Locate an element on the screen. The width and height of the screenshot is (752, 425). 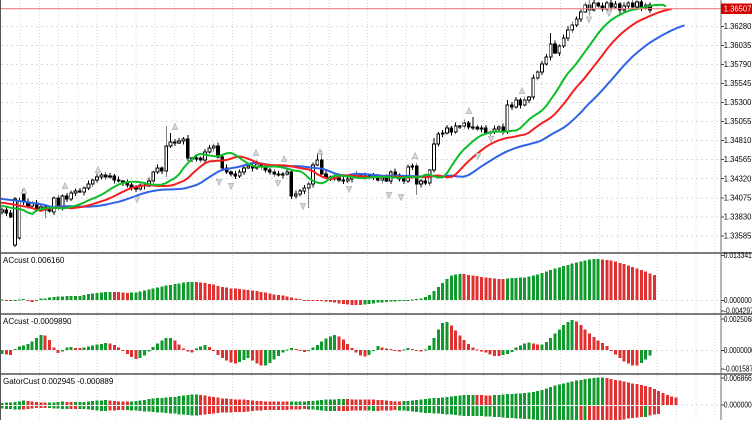
svg-text: 1.34320 is located at coordinates (738, 178).